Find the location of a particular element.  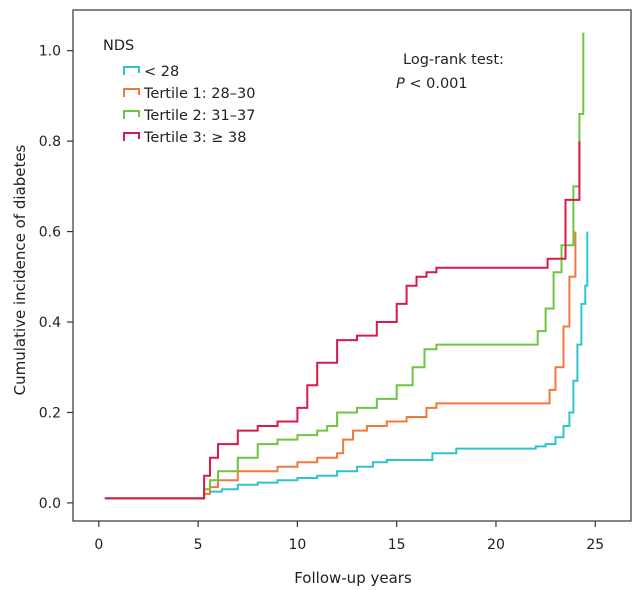

legend-item-0: < 28 is located at coordinates (151, 72).